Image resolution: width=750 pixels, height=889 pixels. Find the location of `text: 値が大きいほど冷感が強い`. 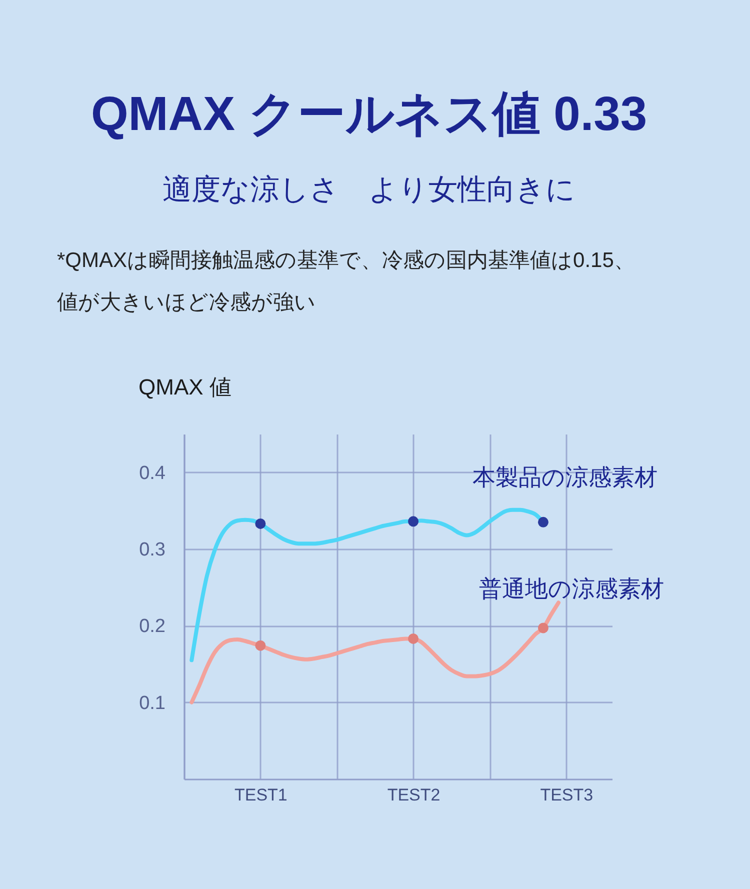

text: 値が大きいほど冷感が強い is located at coordinates (186, 302).